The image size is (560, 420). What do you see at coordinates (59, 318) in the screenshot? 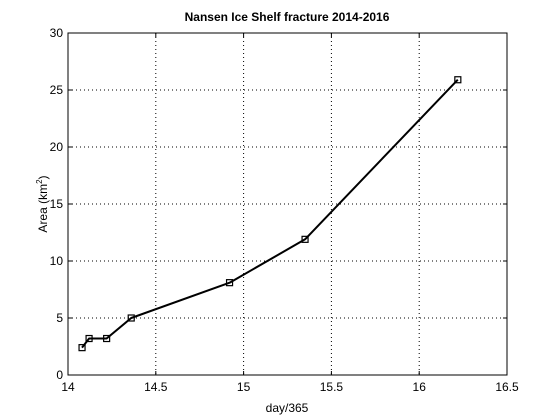
I see `y-tick-label: 5` at bounding box center [59, 318].